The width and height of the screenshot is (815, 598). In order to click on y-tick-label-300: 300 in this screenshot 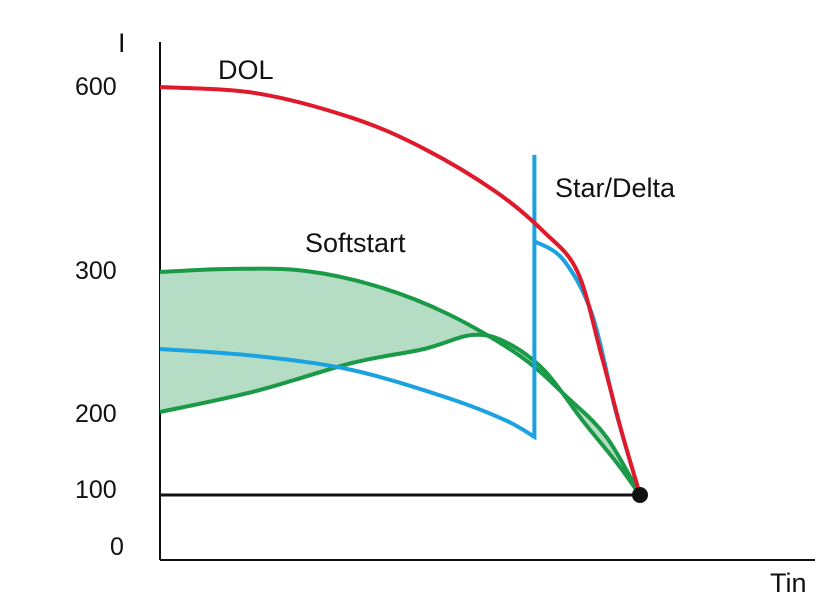, I will do `click(96, 271)`.